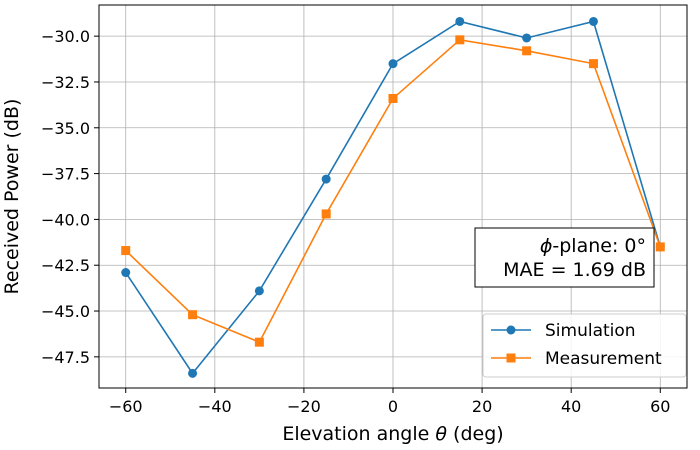  What do you see at coordinates (65, 128) in the screenshot?
I see `y-tick-label: −35.0` at bounding box center [65, 128].